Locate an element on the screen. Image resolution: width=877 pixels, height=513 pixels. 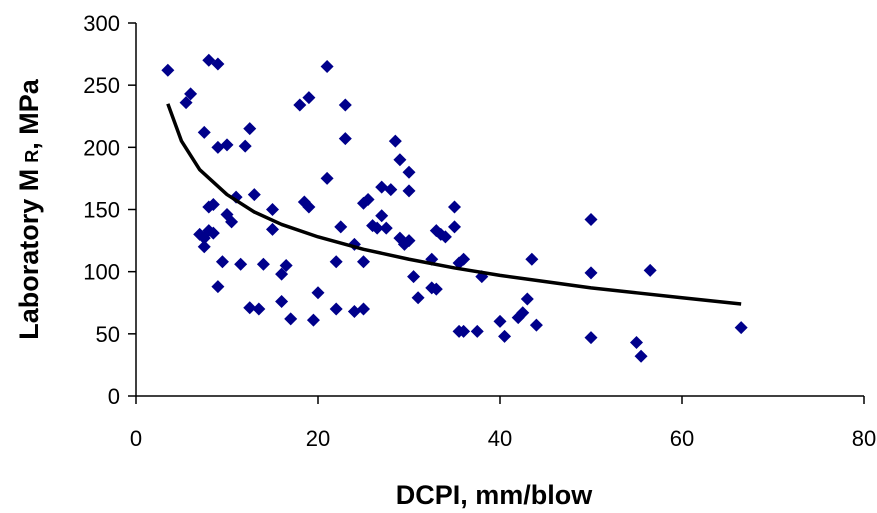
y-tick-label: 300 is located at coordinates (101, 23).